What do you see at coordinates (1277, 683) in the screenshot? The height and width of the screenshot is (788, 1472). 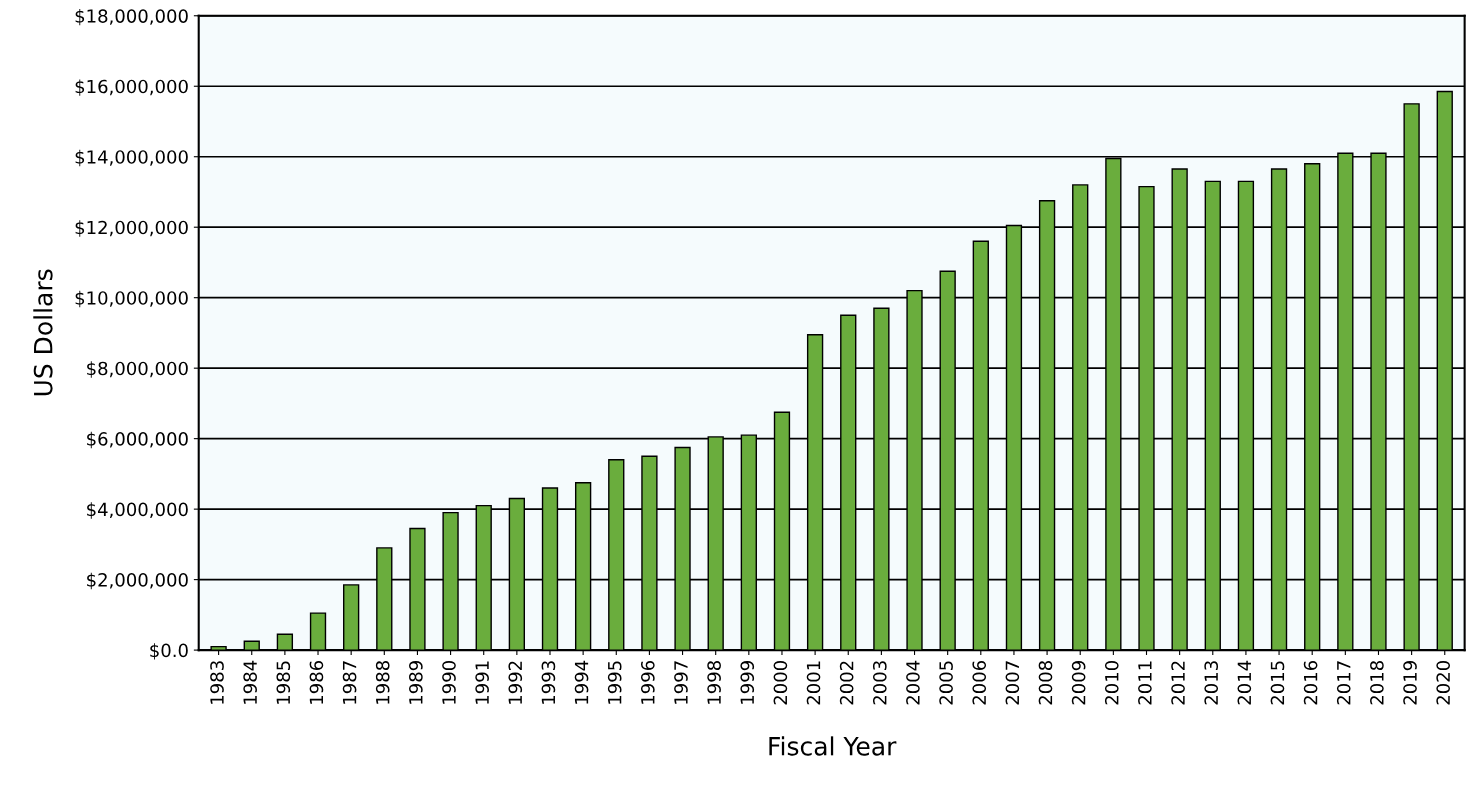 I see `x-tick-label: 2015` at bounding box center [1277, 683].